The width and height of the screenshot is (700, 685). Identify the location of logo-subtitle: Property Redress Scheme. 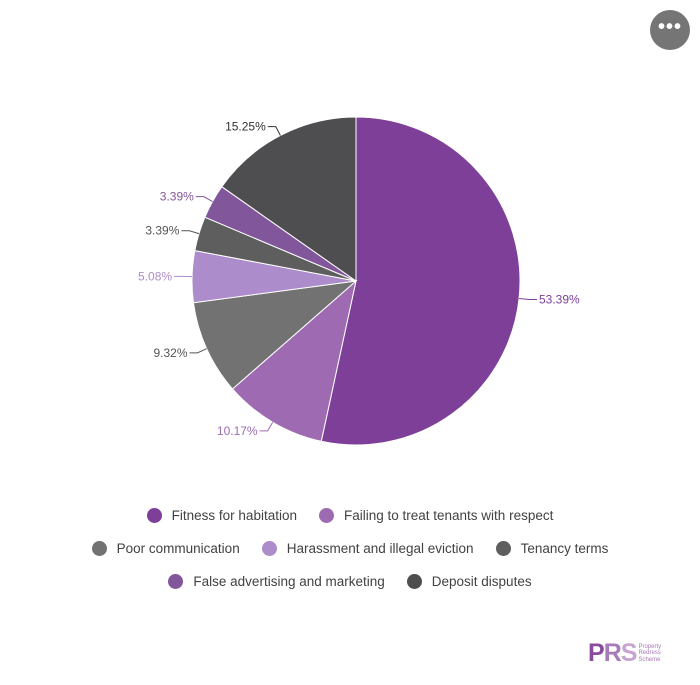
(650, 653).